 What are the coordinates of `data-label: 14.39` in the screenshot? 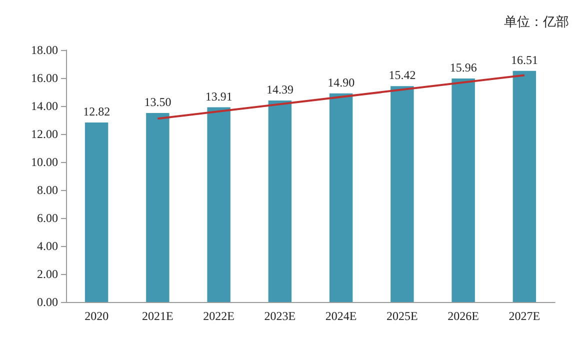 It's located at (280, 89).